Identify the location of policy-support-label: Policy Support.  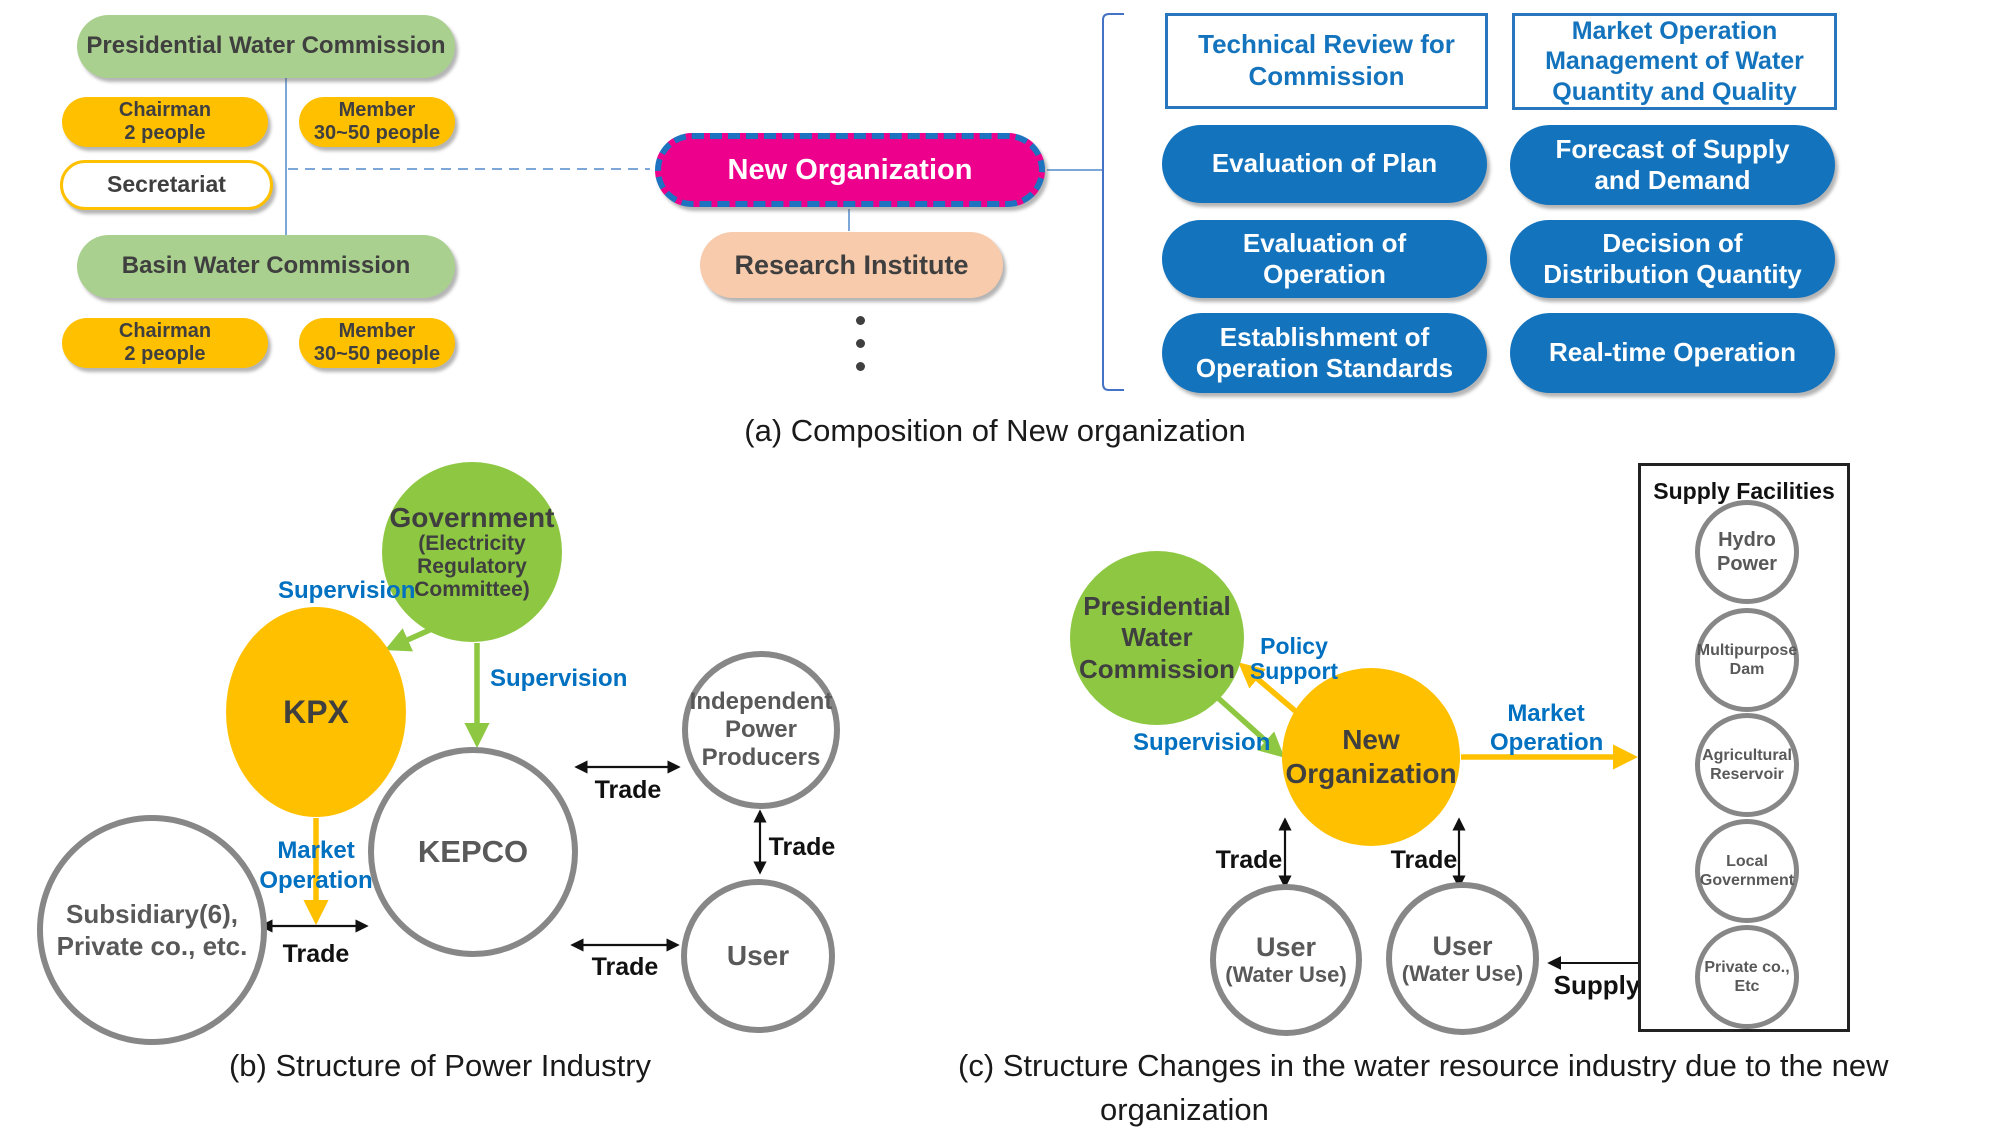
(1294, 658).